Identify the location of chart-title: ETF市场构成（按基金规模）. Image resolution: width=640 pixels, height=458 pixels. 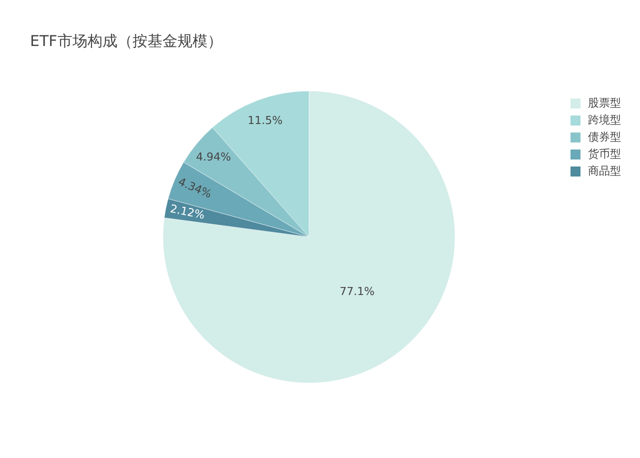
(126, 41).